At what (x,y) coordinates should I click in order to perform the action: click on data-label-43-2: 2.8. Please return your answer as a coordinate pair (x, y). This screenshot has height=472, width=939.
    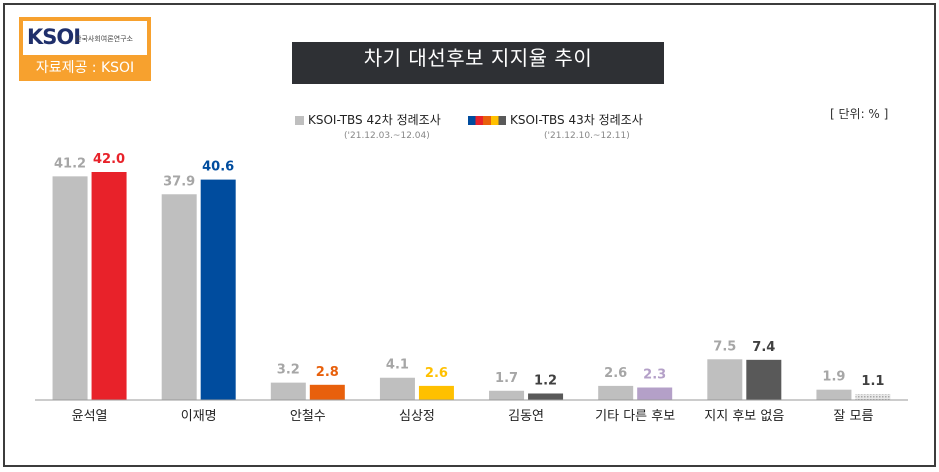
    Looking at the image, I should click on (327, 372).